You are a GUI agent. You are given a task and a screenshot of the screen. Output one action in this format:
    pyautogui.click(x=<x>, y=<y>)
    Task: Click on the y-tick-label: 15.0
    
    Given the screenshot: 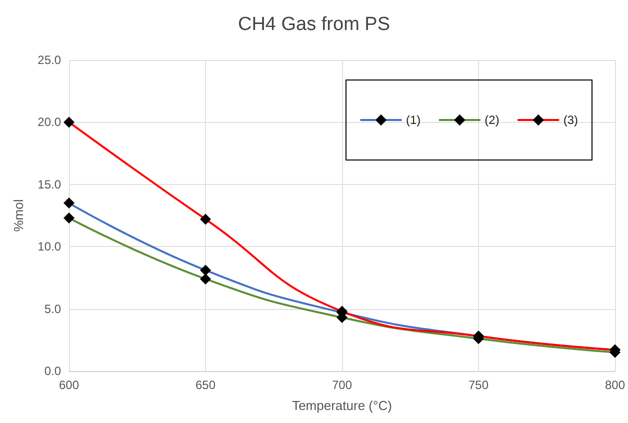 What is the action you would take?
    pyautogui.click(x=50, y=184)
    